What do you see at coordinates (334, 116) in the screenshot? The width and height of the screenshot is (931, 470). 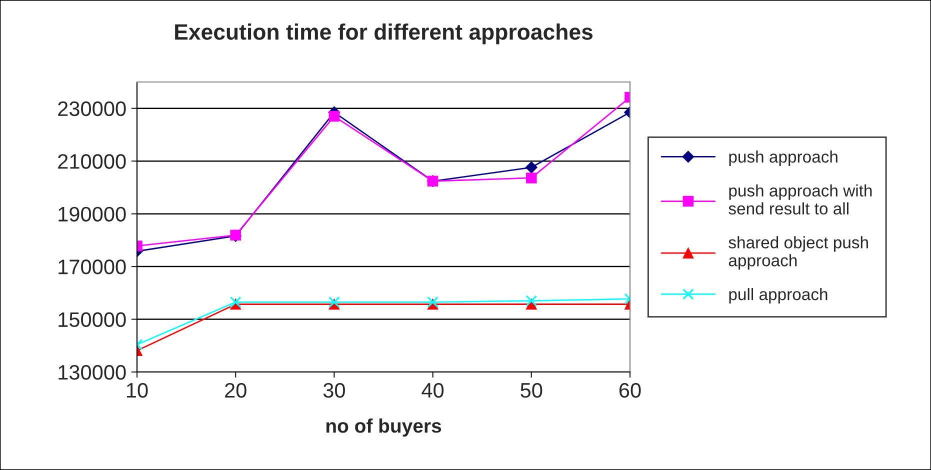 I see `point` at bounding box center [334, 116].